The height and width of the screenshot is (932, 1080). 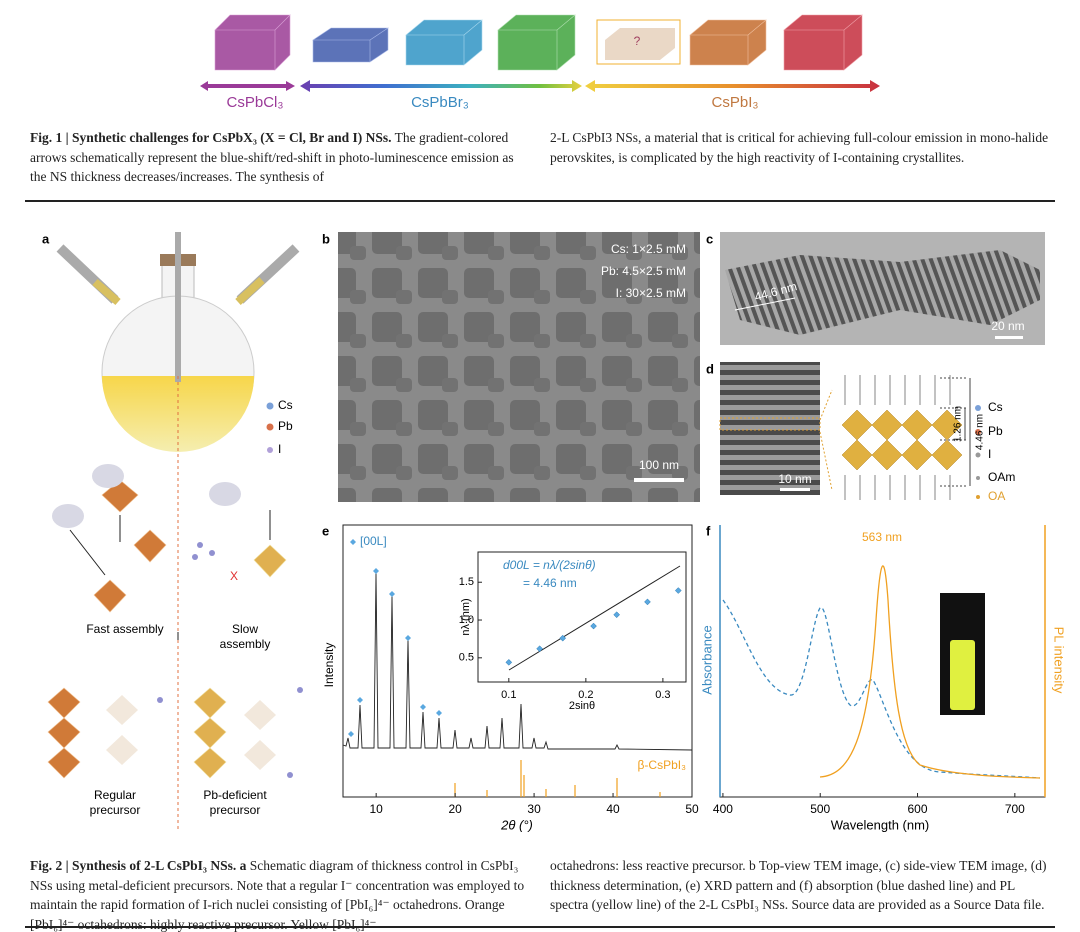 I want to click on x-tick-label: 30, so click(x=534, y=809).